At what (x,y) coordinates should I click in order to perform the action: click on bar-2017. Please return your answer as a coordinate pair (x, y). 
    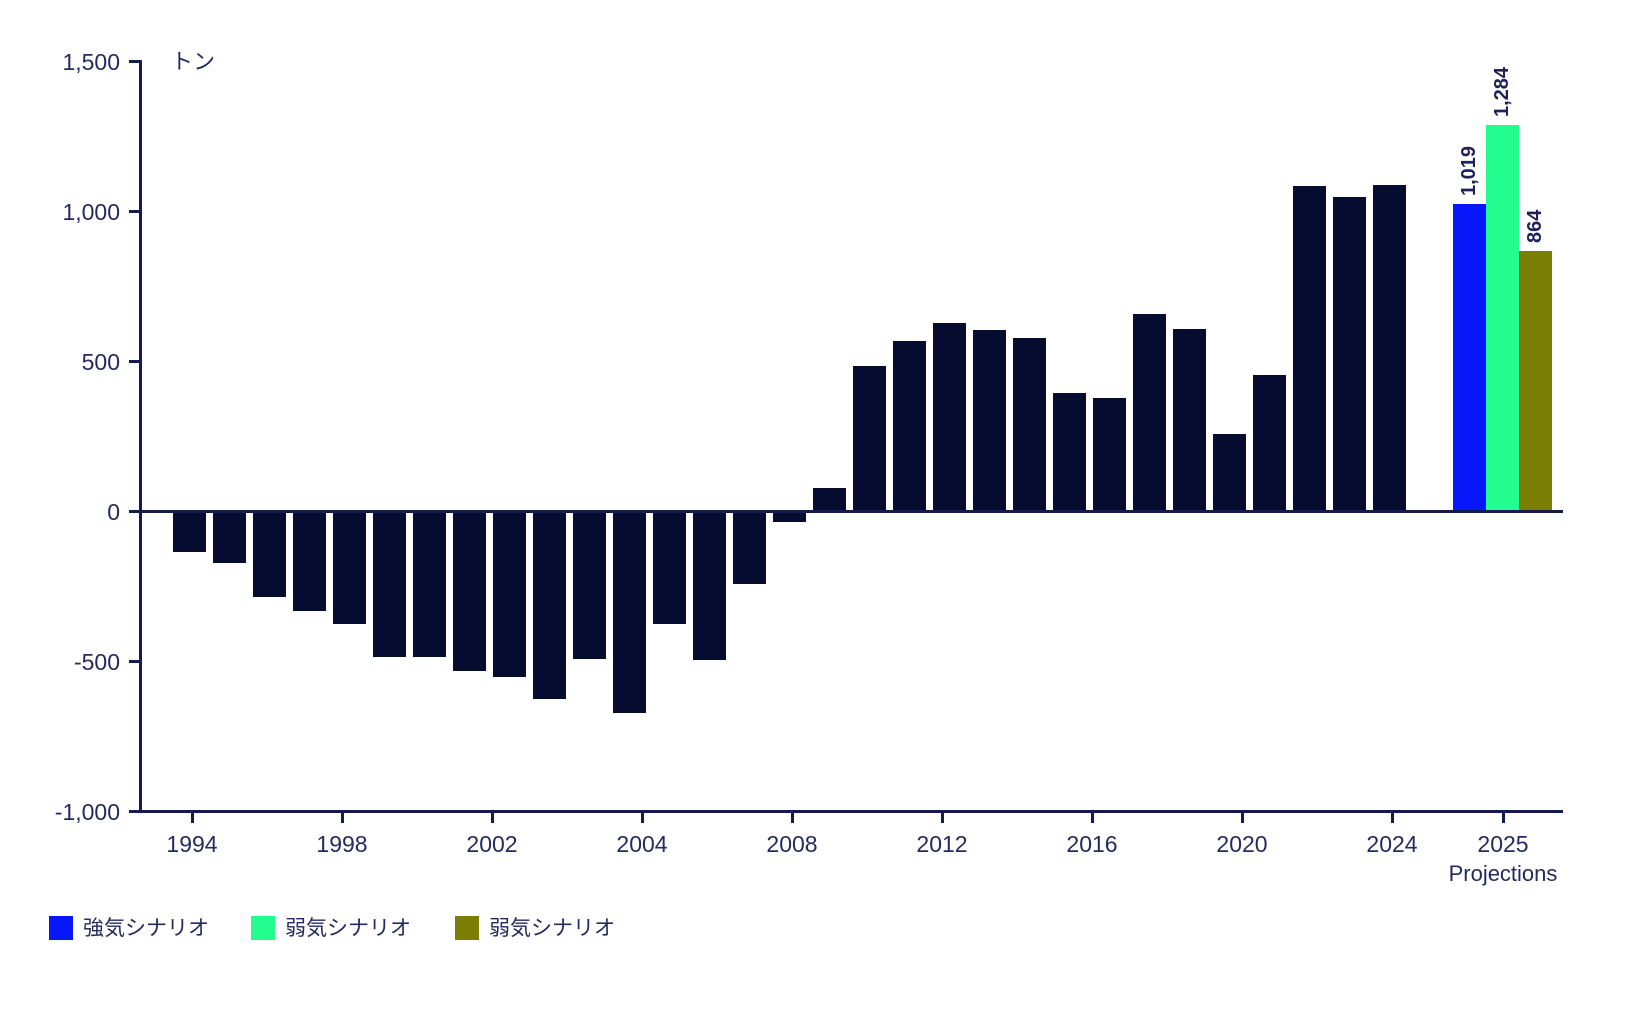
    Looking at the image, I should click on (1109, 453).